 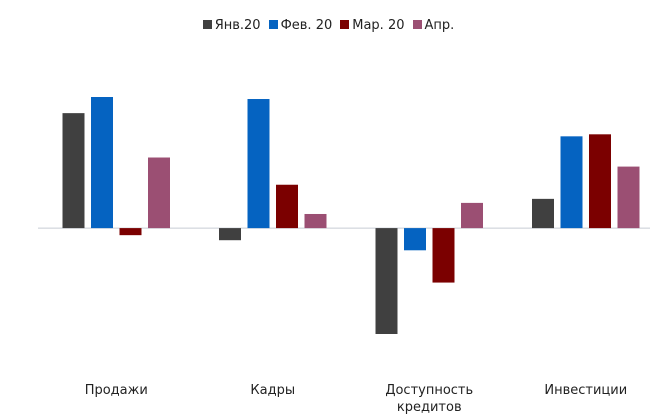 I want to click on legend: Янв.20 Фев. 20 Мар. 20 Апр., so click(x=328, y=25).